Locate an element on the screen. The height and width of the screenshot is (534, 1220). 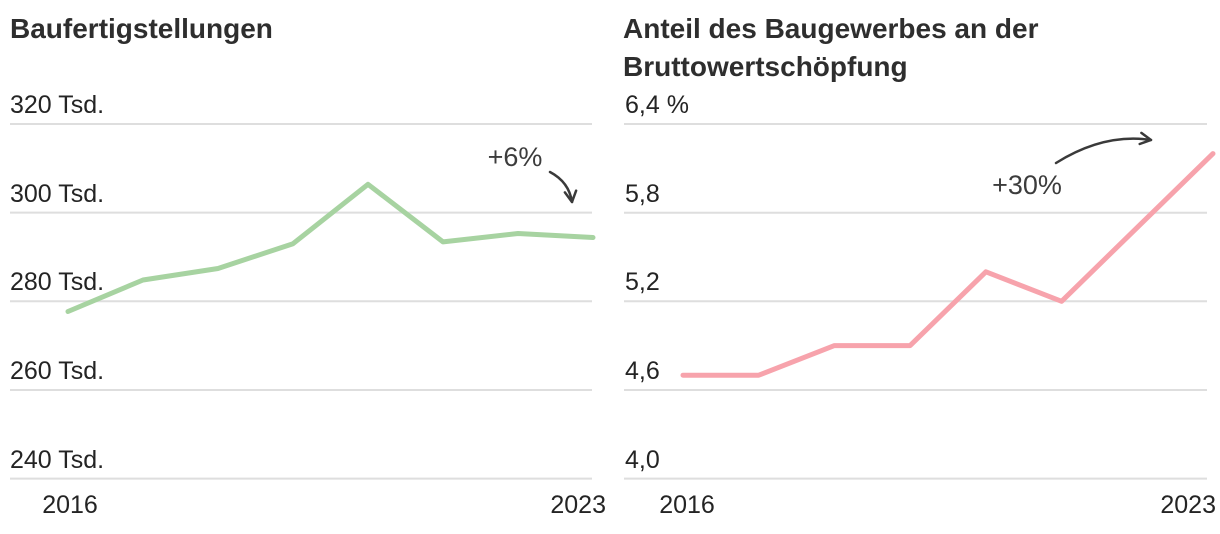
data-line is located at coordinates (330, 247).